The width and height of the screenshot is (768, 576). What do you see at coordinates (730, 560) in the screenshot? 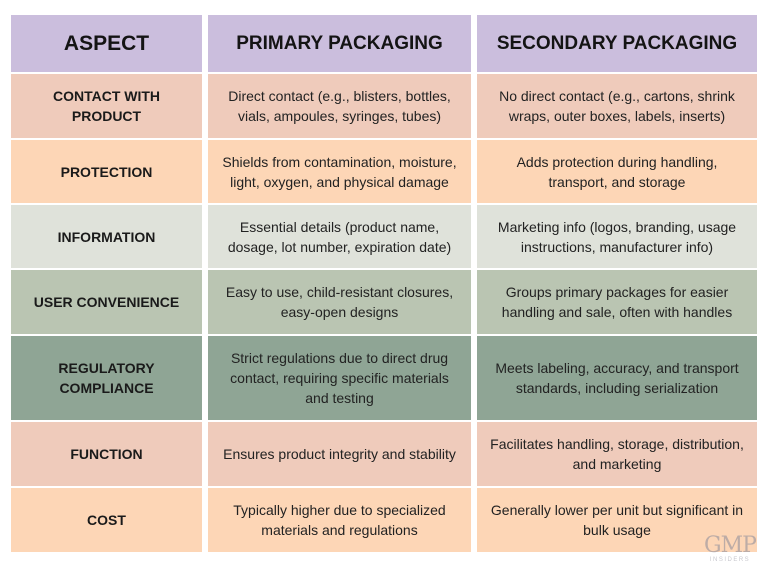
I see `logo-subtitle: INSIDERS` at bounding box center [730, 560].